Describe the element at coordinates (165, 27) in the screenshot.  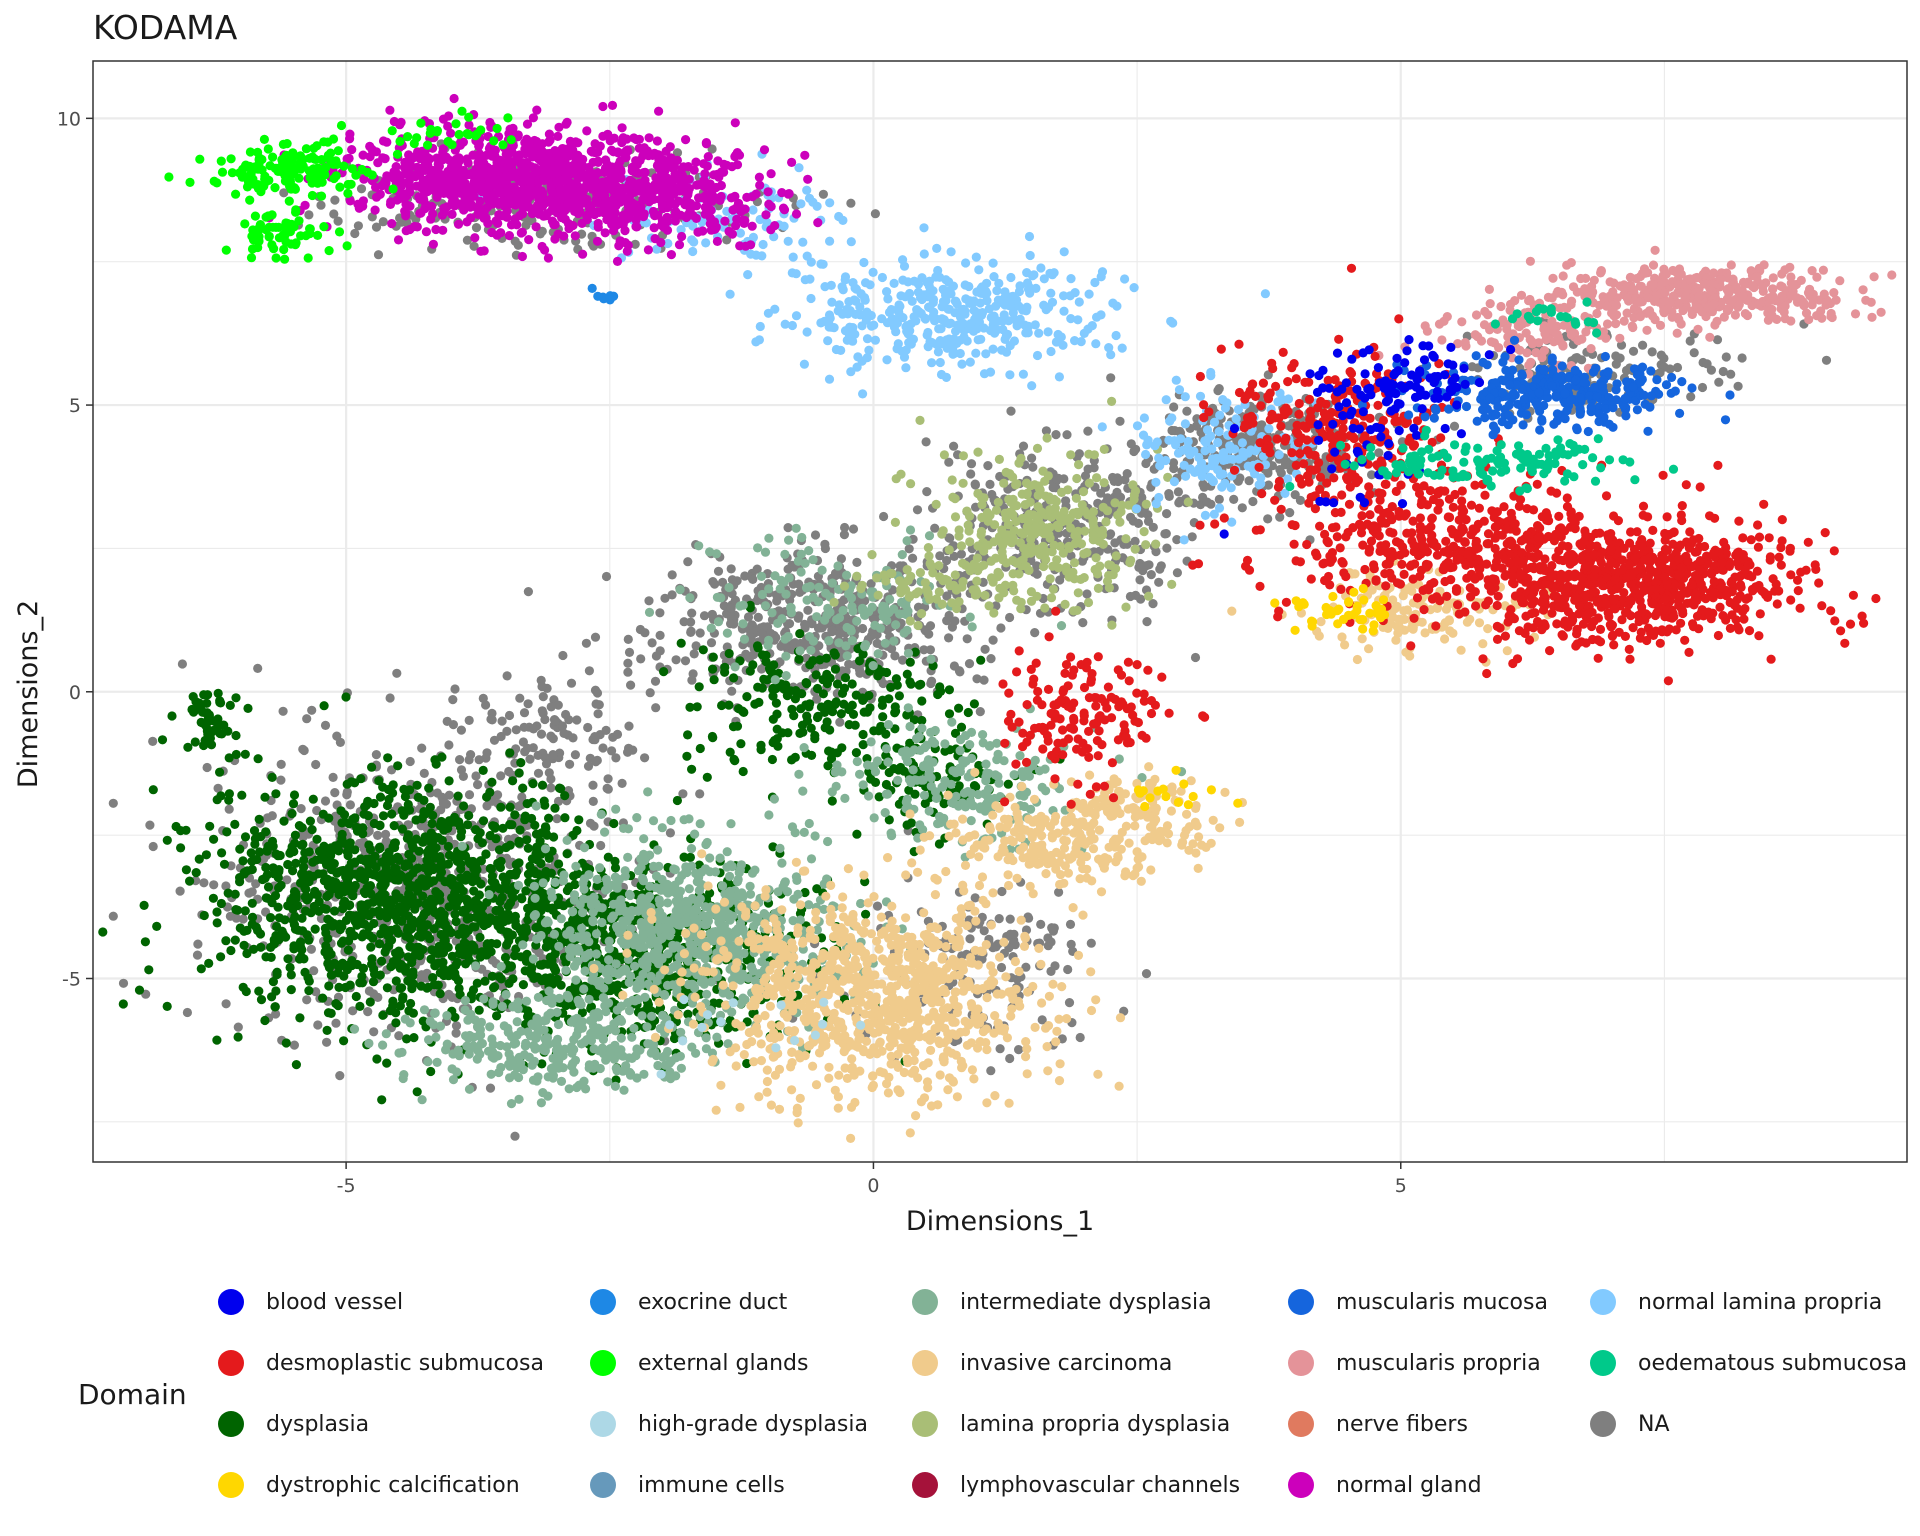
I see `chart-title: KODAMA` at that location.